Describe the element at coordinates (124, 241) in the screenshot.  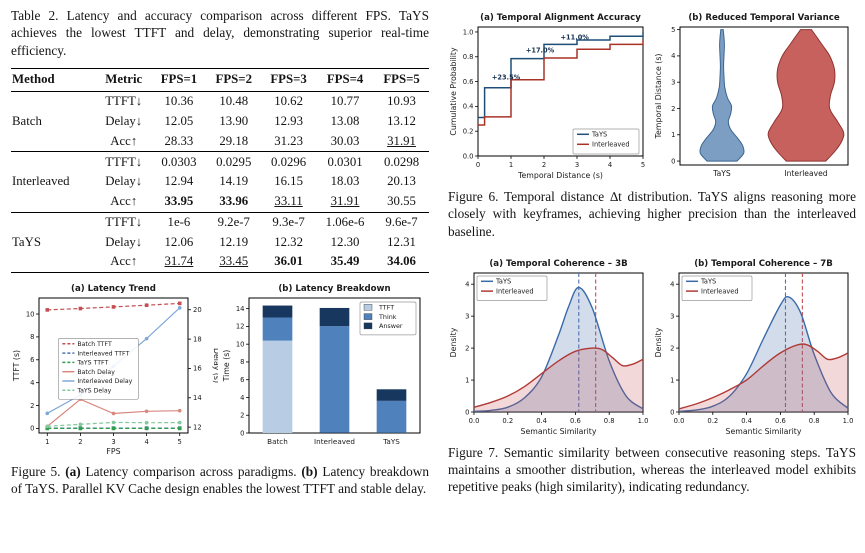
I see `metric-cell: Delay↓` at that location.